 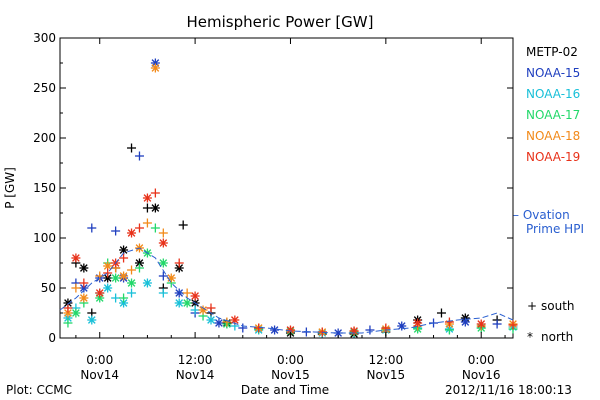 I want to click on y-tick-label: 50, so click(x=48, y=288).